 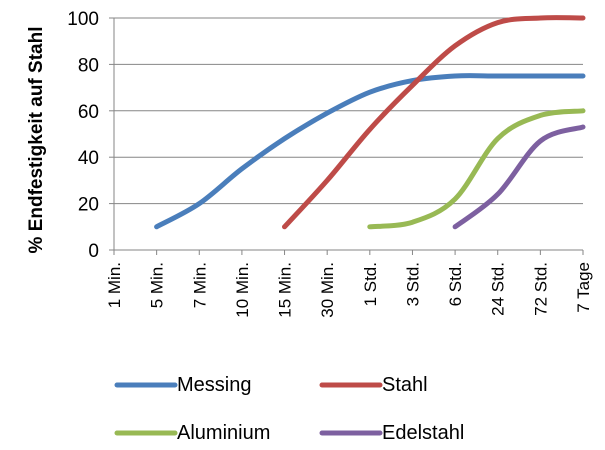 I want to click on y-tick-label: 80, so click(x=88, y=65).